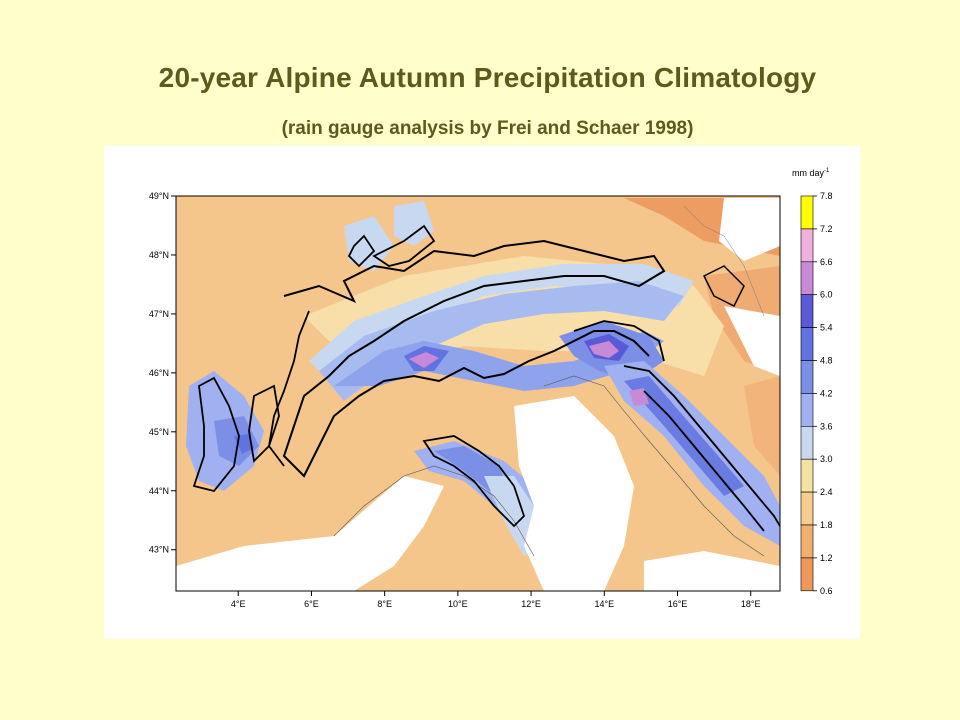 This screenshot has width=960, height=720. What do you see at coordinates (531, 604) in the screenshot?
I see `lon-tick-label: 12°E` at bounding box center [531, 604].